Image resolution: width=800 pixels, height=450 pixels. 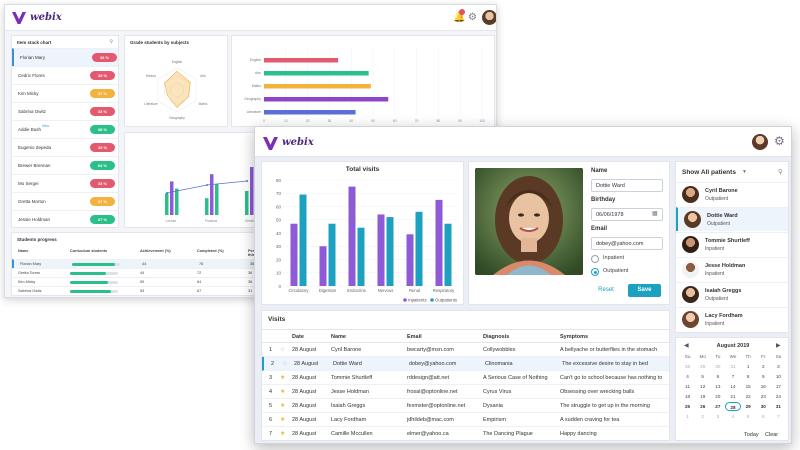 I want to click on calendar-day: 17, so click(x=778, y=386).